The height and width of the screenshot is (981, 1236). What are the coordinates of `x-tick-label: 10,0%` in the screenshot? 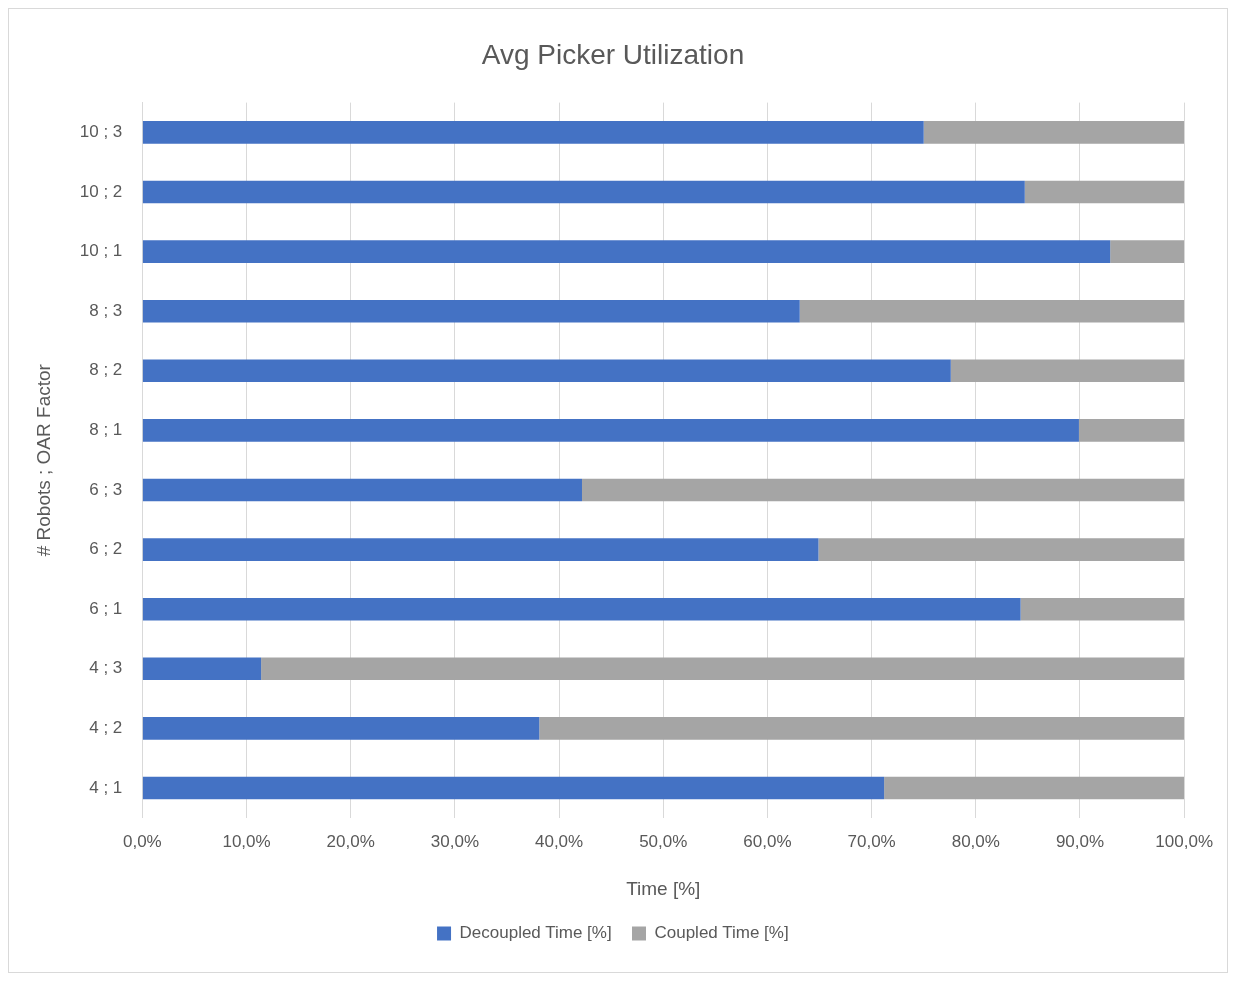 It's located at (246, 841).